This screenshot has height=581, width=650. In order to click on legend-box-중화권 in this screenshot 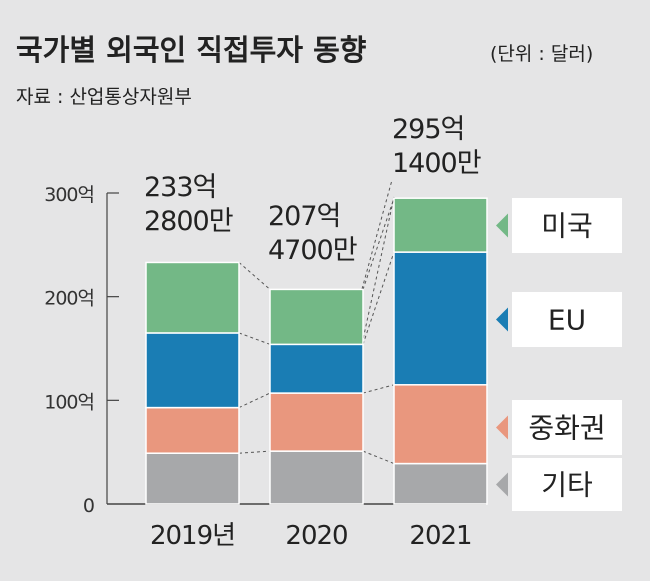, I will do `click(567, 427)`.